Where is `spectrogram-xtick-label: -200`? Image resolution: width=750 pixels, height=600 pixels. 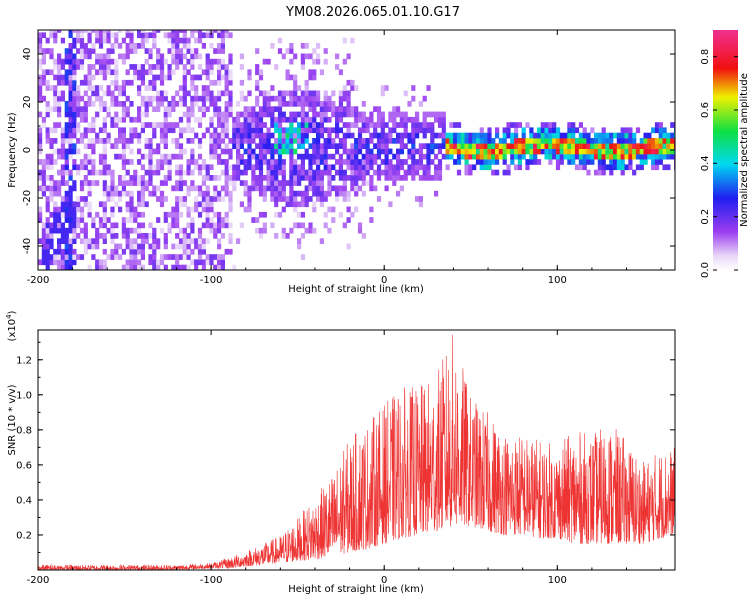 spectrogram-xtick-label: -200 is located at coordinates (38, 280).